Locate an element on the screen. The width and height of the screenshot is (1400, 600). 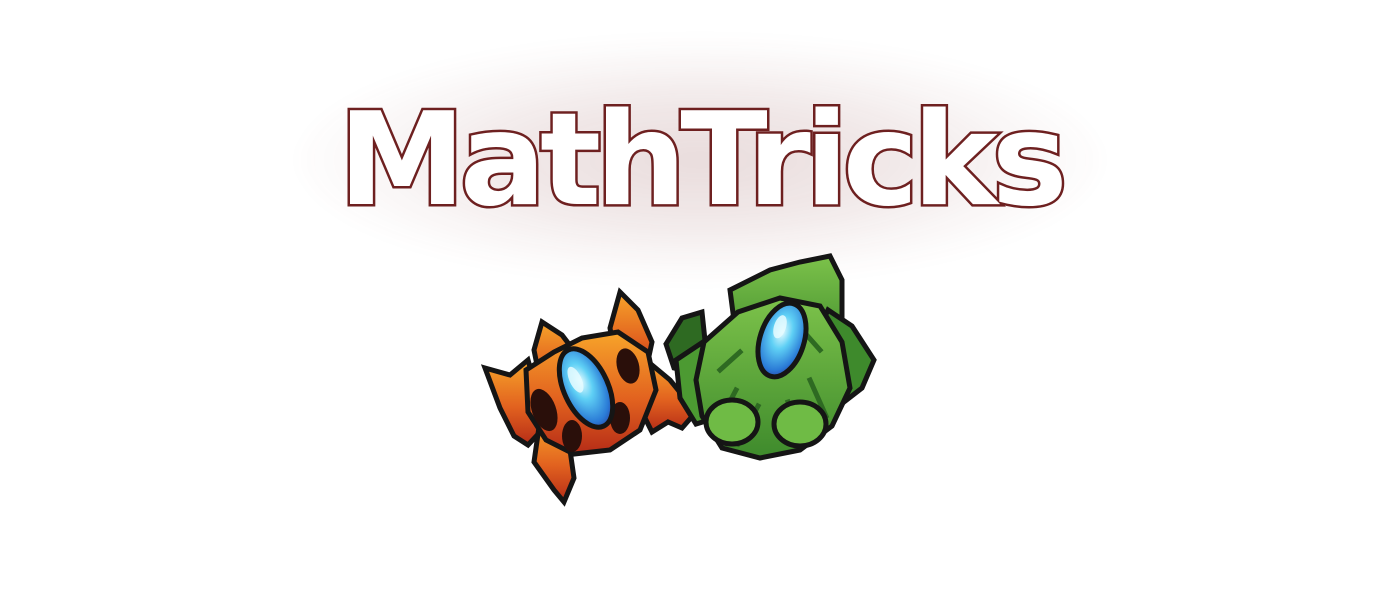
fire-crystal is located at coordinates (586, 388).